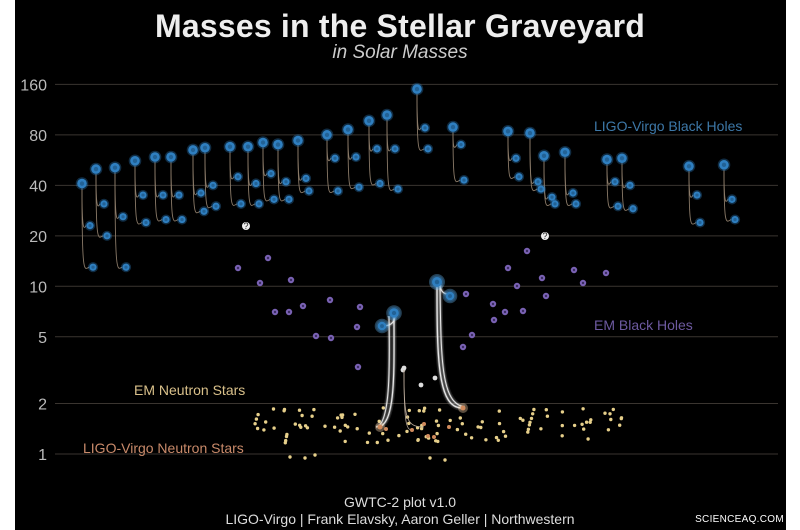  I want to click on y-tick-label: 20, so click(38, 237).